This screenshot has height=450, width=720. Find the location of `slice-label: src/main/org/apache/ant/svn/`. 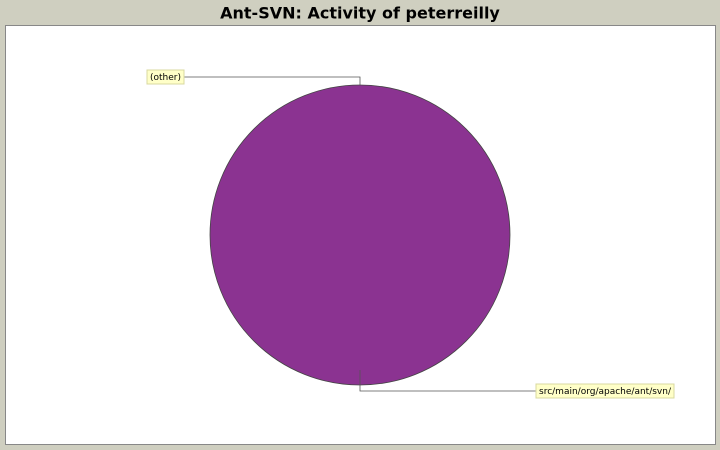

slice-label: src/main/org/apache/ant/svn/ is located at coordinates (605, 392).